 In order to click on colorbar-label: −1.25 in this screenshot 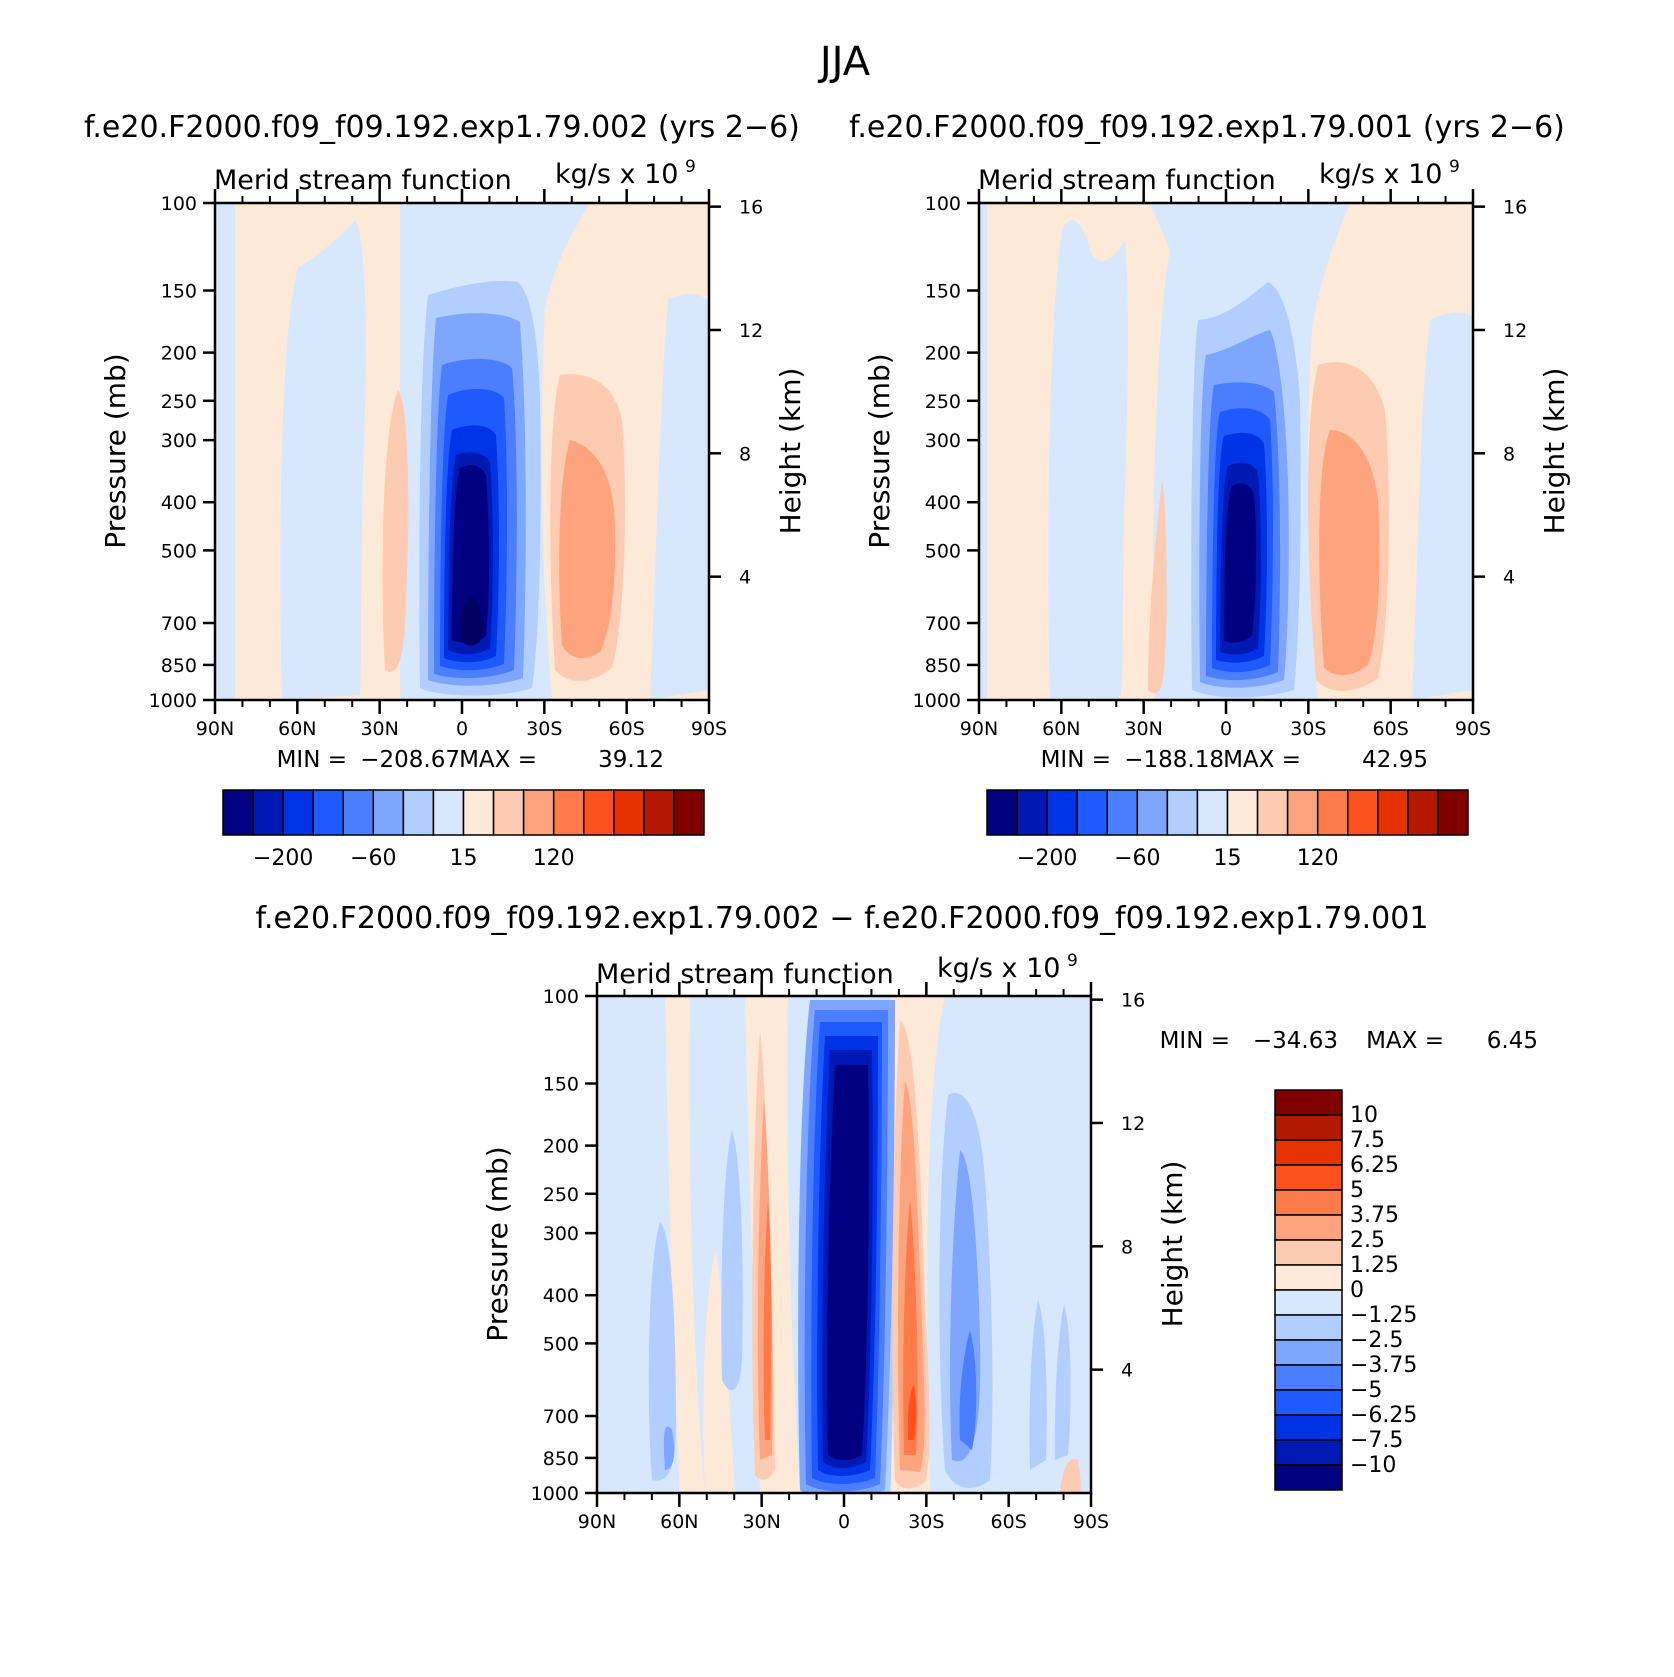, I will do `click(1383, 1315)`.